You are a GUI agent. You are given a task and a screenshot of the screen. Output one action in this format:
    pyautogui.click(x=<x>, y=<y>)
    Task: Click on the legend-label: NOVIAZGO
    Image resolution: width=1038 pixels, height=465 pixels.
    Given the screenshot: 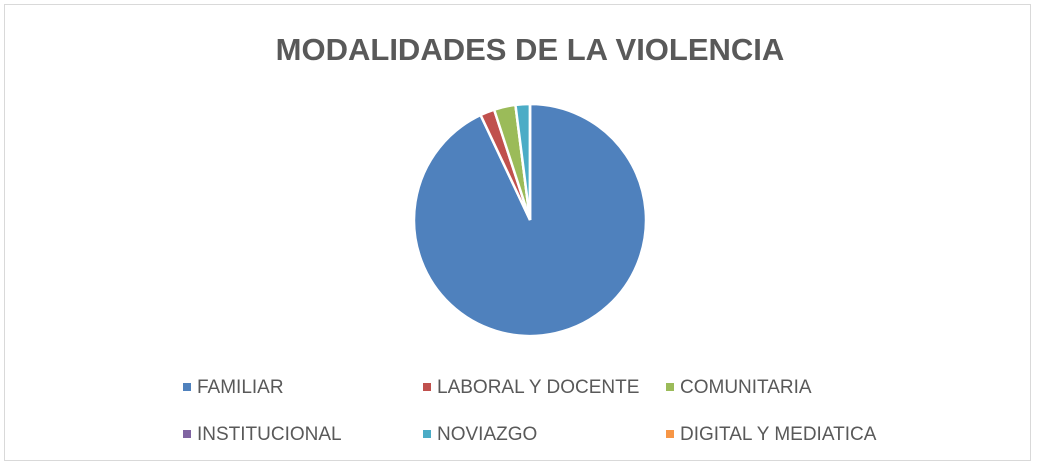 What is the action you would take?
    pyautogui.click(x=487, y=434)
    